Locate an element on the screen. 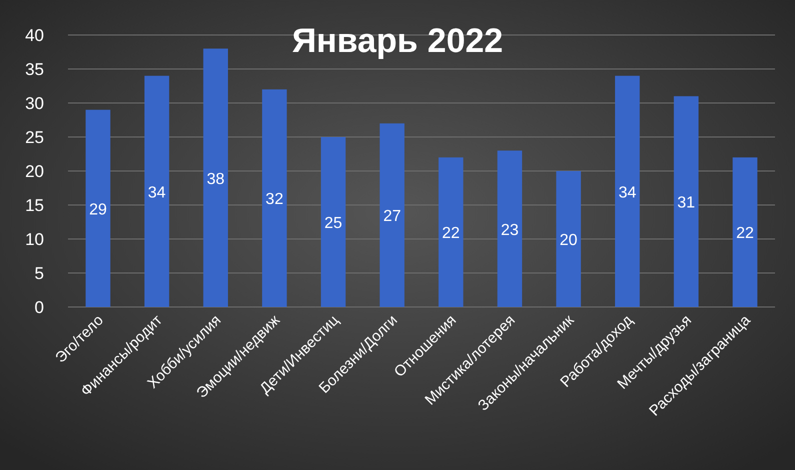 Image resolution: width=795 pixels, height=470 pixels. data-label: 25 is located at coordinates (333, 223).